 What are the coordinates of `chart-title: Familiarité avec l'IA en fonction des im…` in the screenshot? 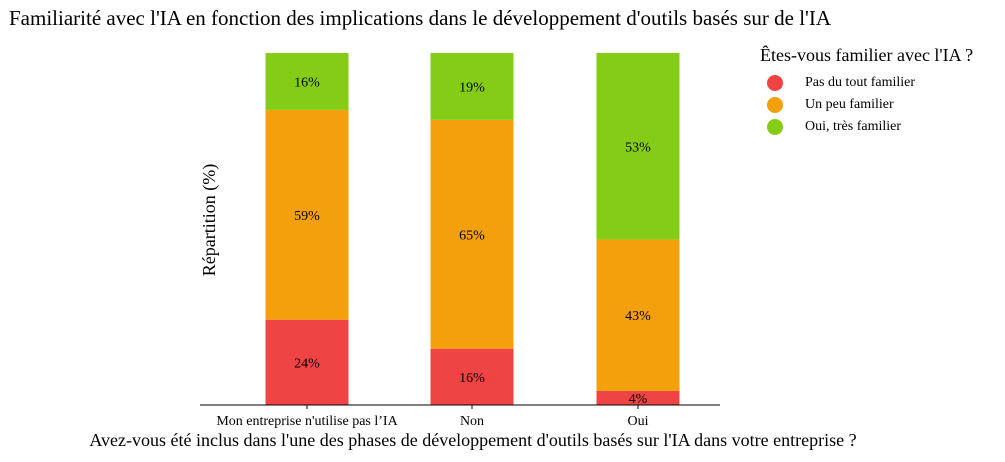 It's located at (420, 18).